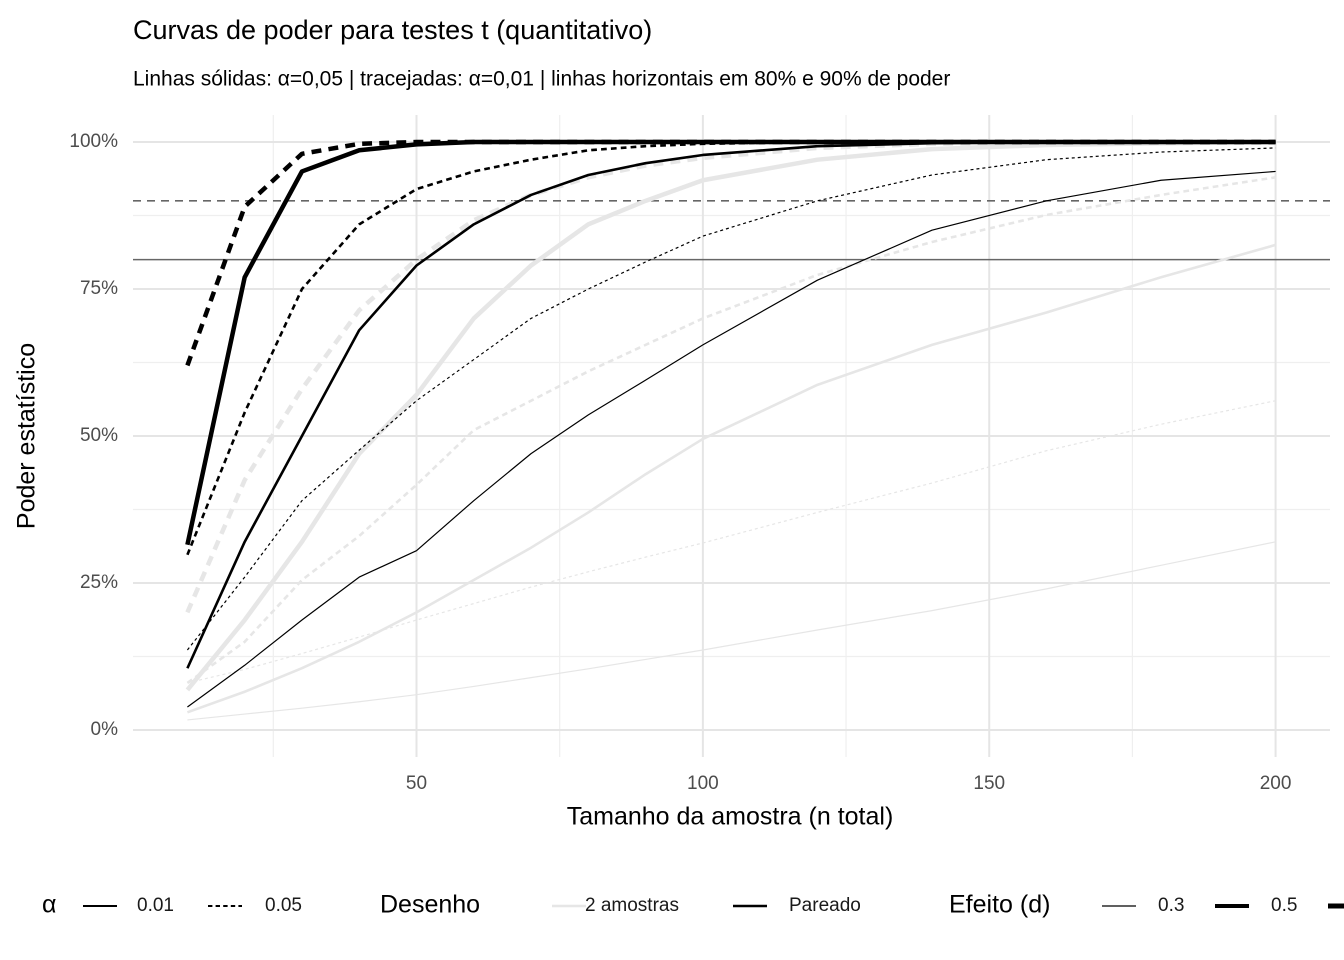 Image resolution: width=1344 pixels, height=960 pixels. I want to click on x-tick-label: 200, so click(1276, 783).